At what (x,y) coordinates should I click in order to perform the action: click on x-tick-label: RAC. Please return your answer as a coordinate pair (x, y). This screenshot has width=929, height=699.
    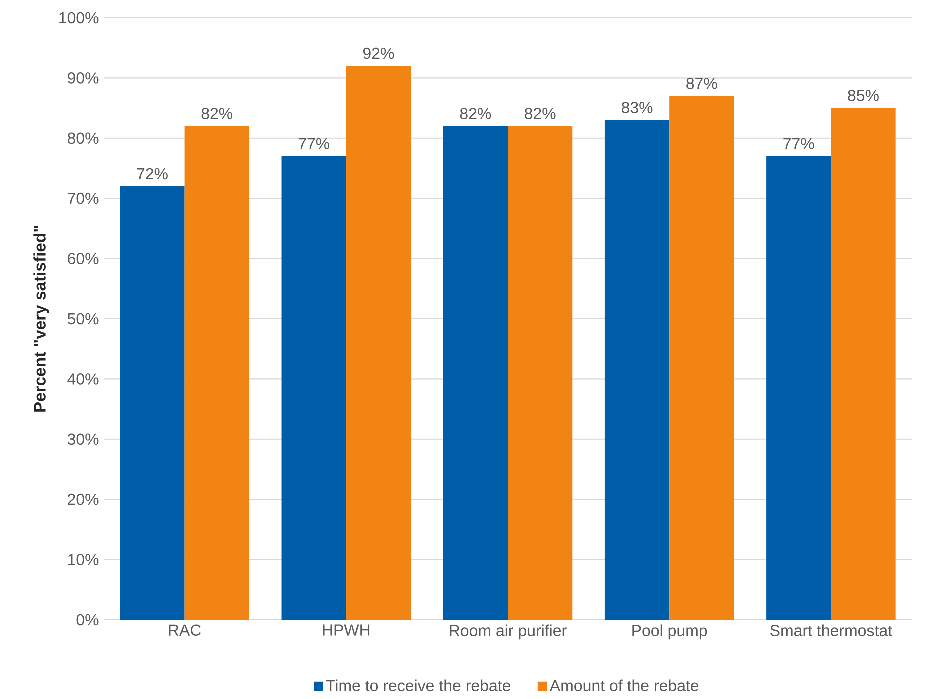
    Looking at the image, I should click on (185, 630).